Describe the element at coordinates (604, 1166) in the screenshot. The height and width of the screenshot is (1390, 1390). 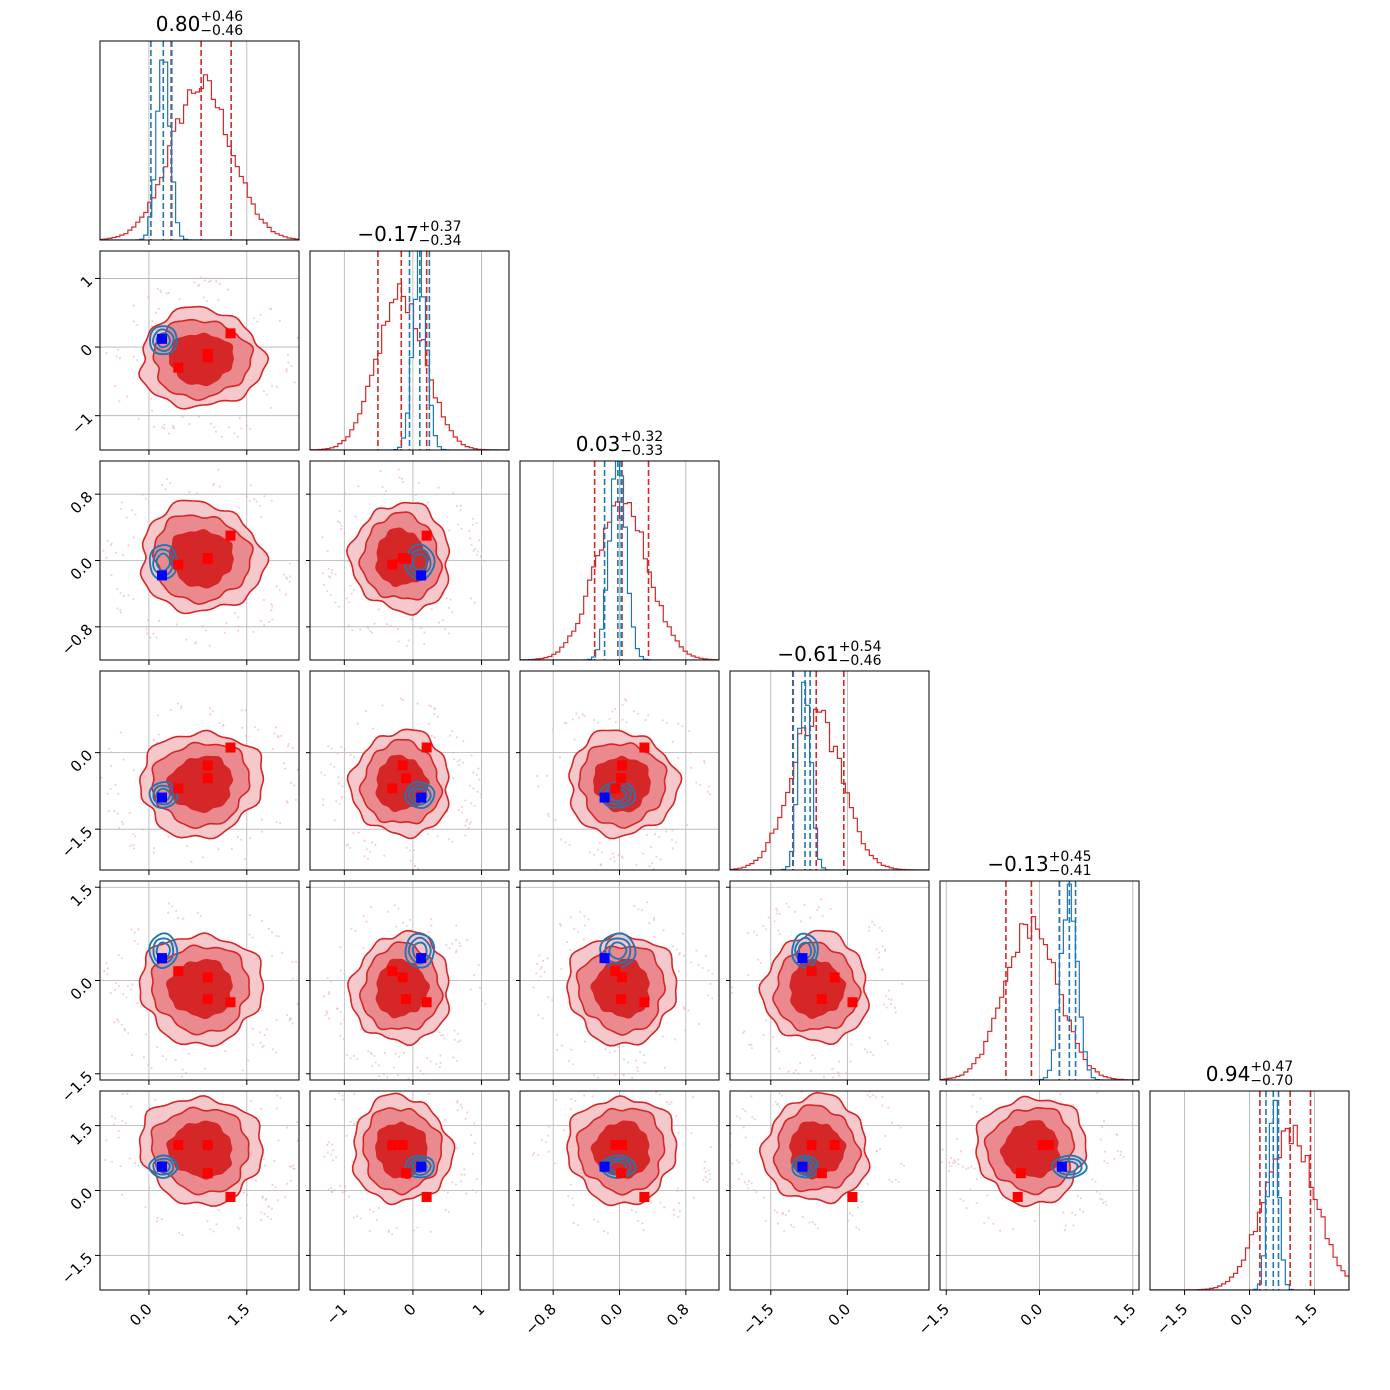
I see `injection-marker` at that location.